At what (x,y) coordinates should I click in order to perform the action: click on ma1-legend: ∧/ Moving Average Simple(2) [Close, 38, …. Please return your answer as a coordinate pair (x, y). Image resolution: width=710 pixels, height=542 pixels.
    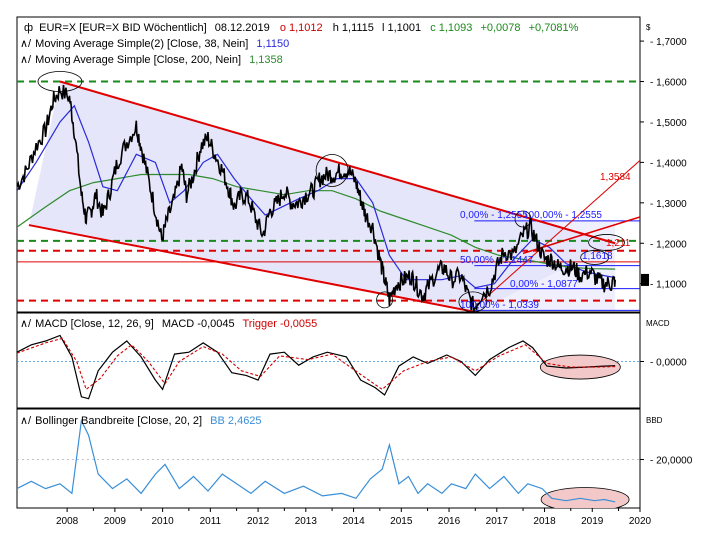
    Looking at the image, I should click on (154, 44).